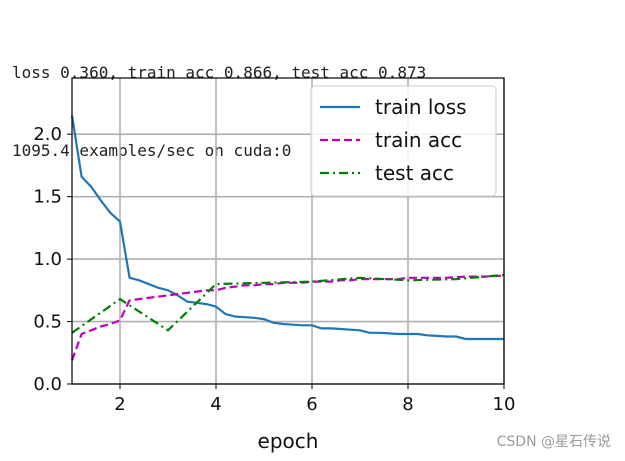  I want to click on x-tick-label: 2, so click(119, 404).